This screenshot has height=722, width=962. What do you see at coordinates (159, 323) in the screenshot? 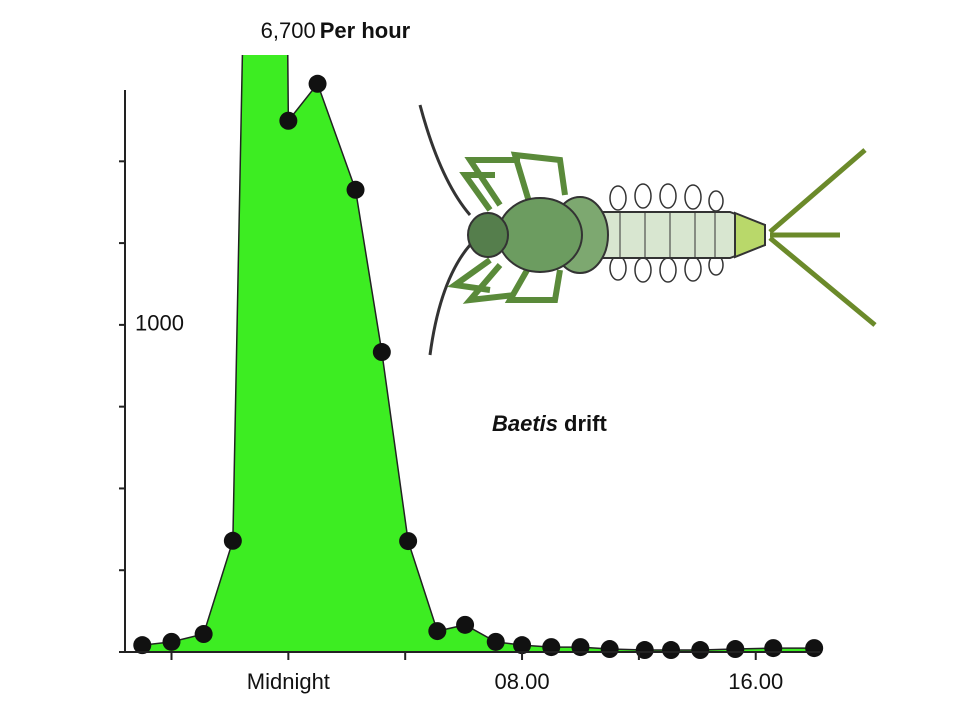
I see `y-tick-label: 1000` at bounding box center [159, 323].